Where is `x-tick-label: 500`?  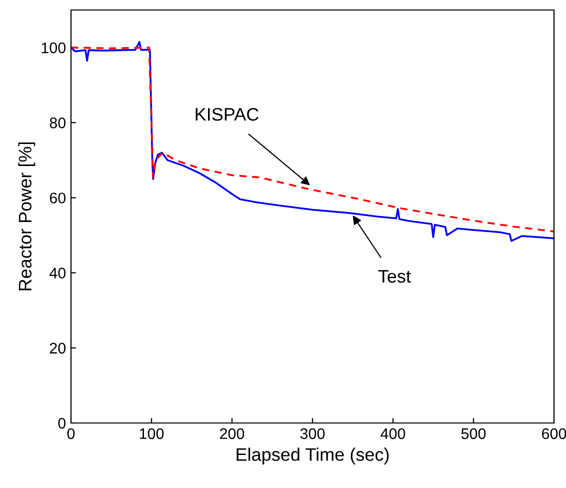
x-tick-label: 500 is located at coordinates (473, 434).